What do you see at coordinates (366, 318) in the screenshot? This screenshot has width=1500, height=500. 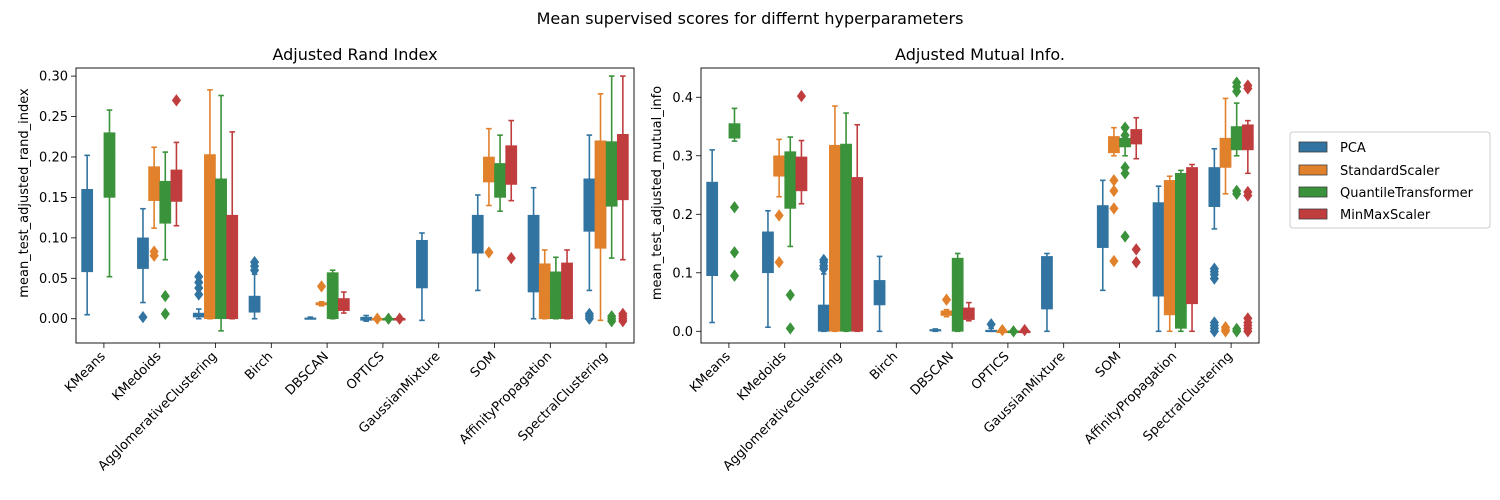 I see `ari-box-optics-pca` at bounding box center [366, 318].